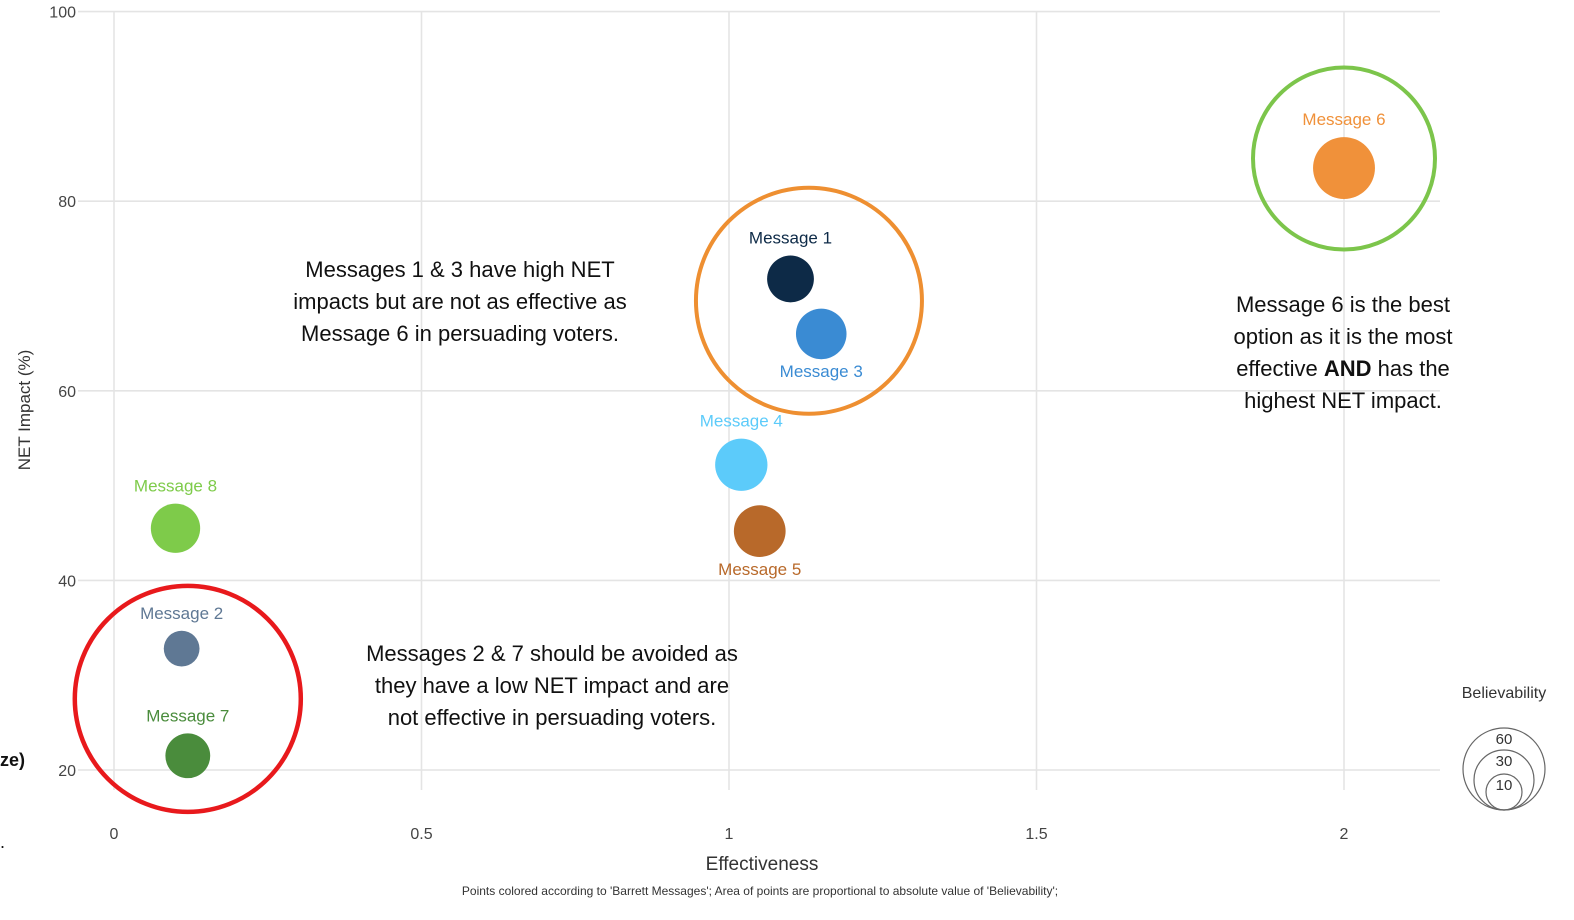  I want to click on y-tick-label: 60, so click(67, 392).